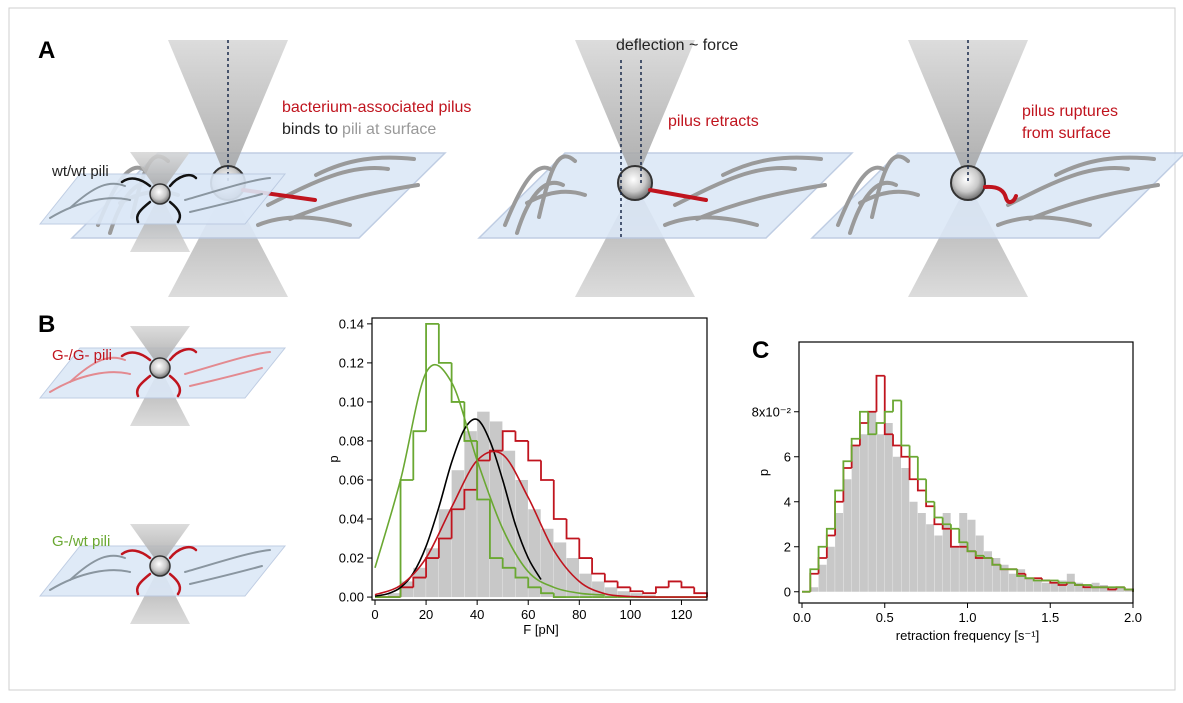  What do you see at coordinates (1050, 617) in the screenshot?
I see `x-tick-label: 1.5` at bounding box center [1050, 617].